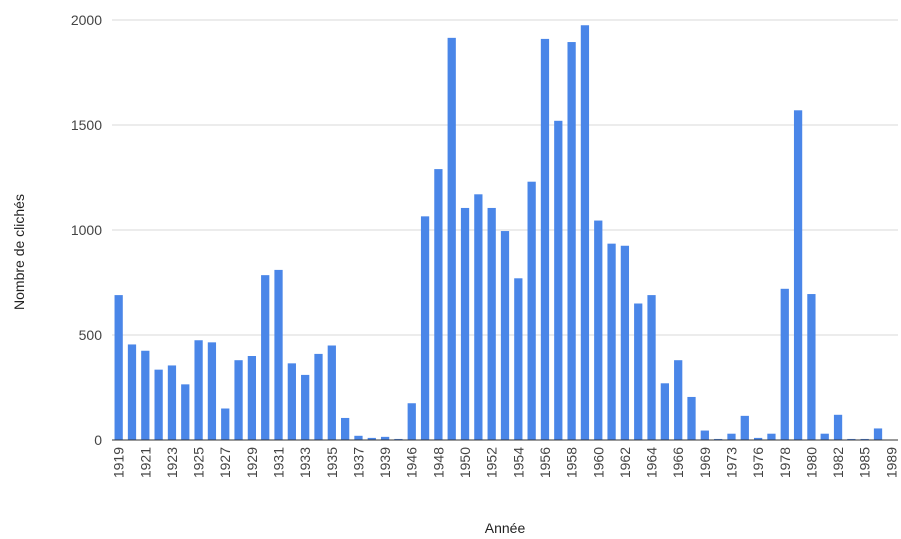 Image resolution: width=901 pixels, height=539 pixels. I want to click on y-tick-label: 1000, so click(86, 230).